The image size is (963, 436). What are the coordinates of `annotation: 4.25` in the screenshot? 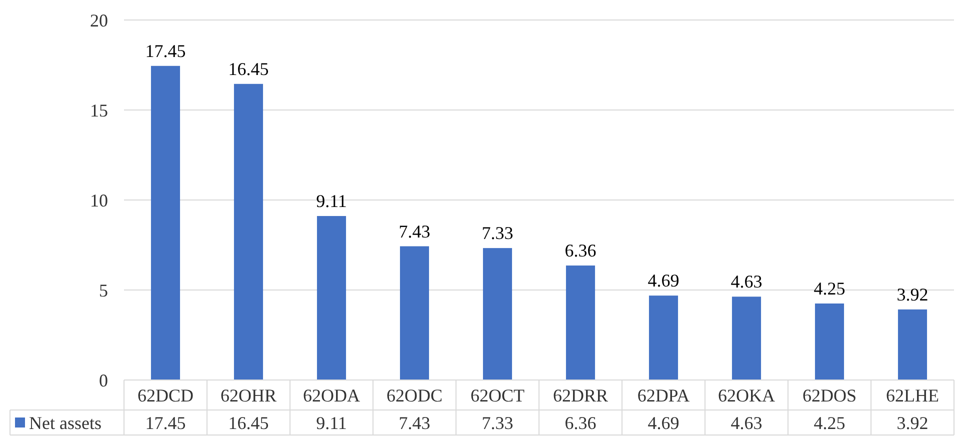 It's located at (830, 288).